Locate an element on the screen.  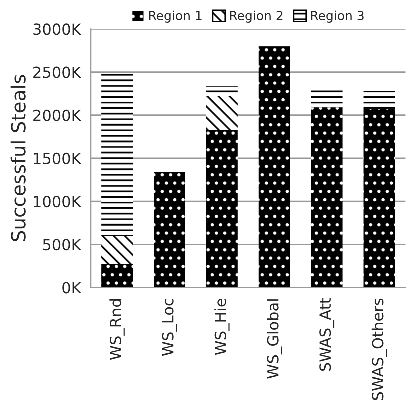
y-axis-title: Successful Steals is located at coordinates (18, 158).